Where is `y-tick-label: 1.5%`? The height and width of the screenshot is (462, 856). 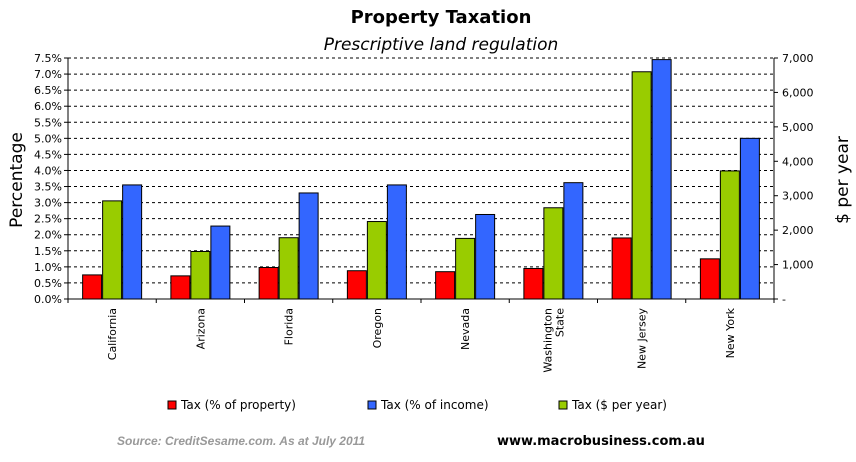
y-tick-label: 1.5% is located at coordinates (48, 251).